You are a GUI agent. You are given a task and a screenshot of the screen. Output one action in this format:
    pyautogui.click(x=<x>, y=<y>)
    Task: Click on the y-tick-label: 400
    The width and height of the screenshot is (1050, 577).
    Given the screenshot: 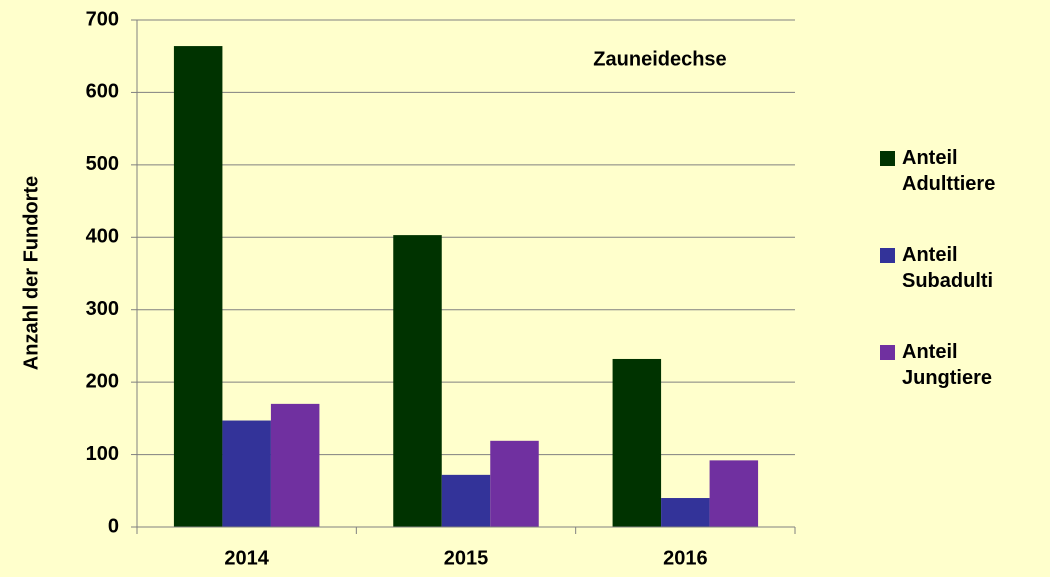 What is the action you would take?
    pyautogui.click(x=102, y=237)
    